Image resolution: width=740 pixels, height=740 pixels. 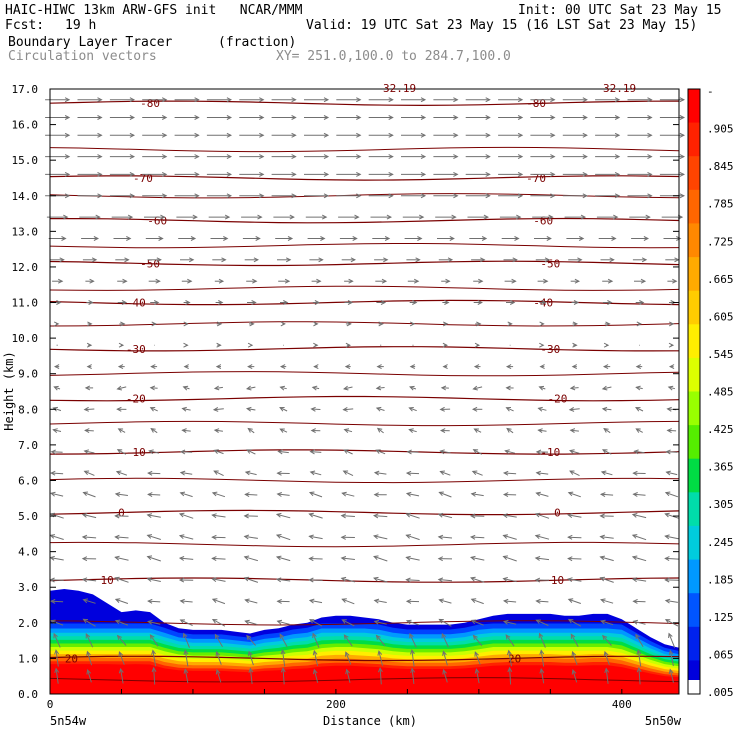 What do you see at coordinates (720, 241) in the screenshot?
I see `colorbar-label: .725` at bounding box center [720, 241].